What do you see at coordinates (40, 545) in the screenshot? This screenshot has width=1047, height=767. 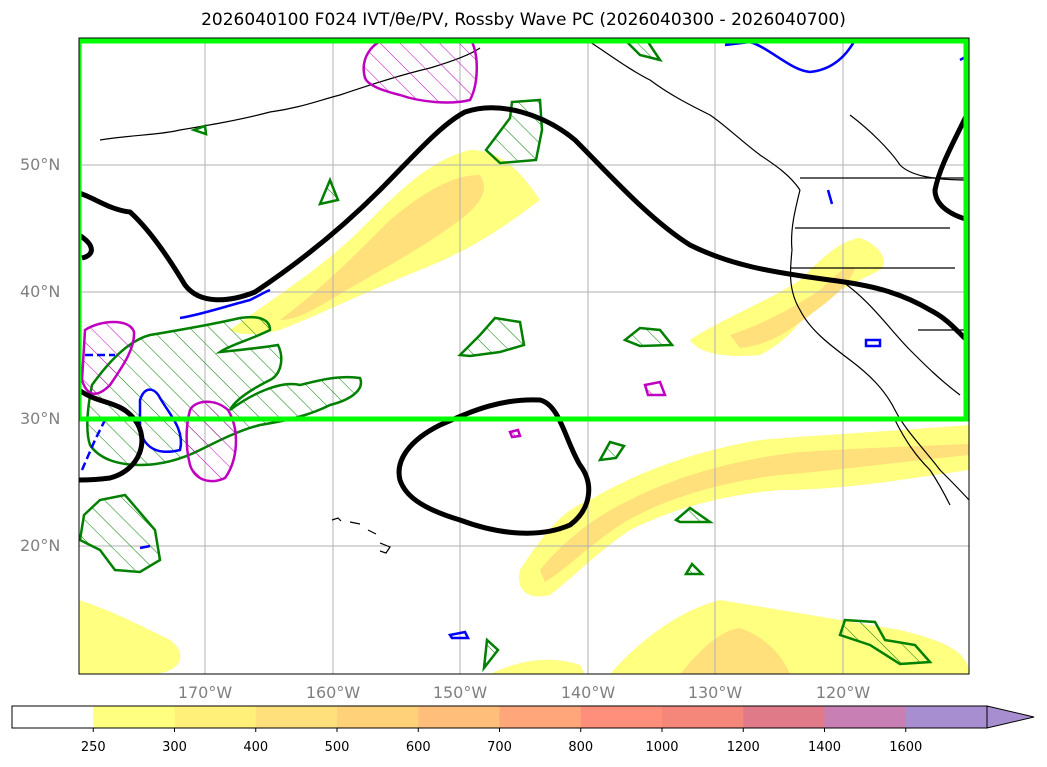 I see `lat-label-20n: 20°N` at bounding box center [40, 545].